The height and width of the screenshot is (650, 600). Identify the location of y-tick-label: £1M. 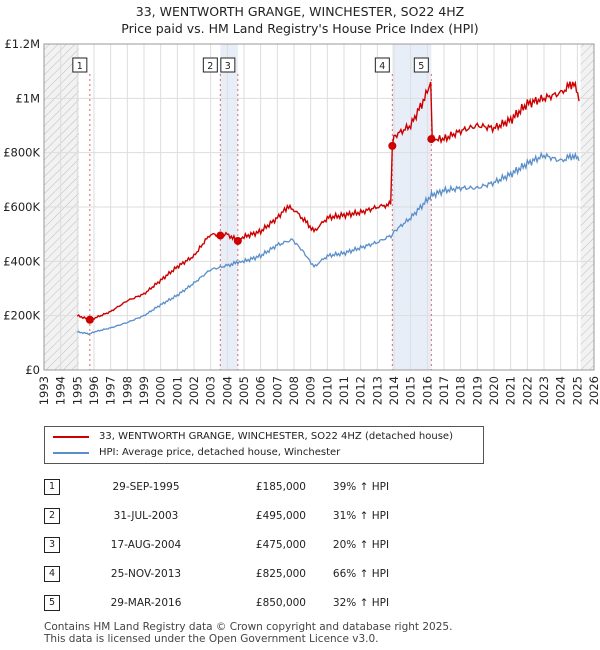
(27, 98).